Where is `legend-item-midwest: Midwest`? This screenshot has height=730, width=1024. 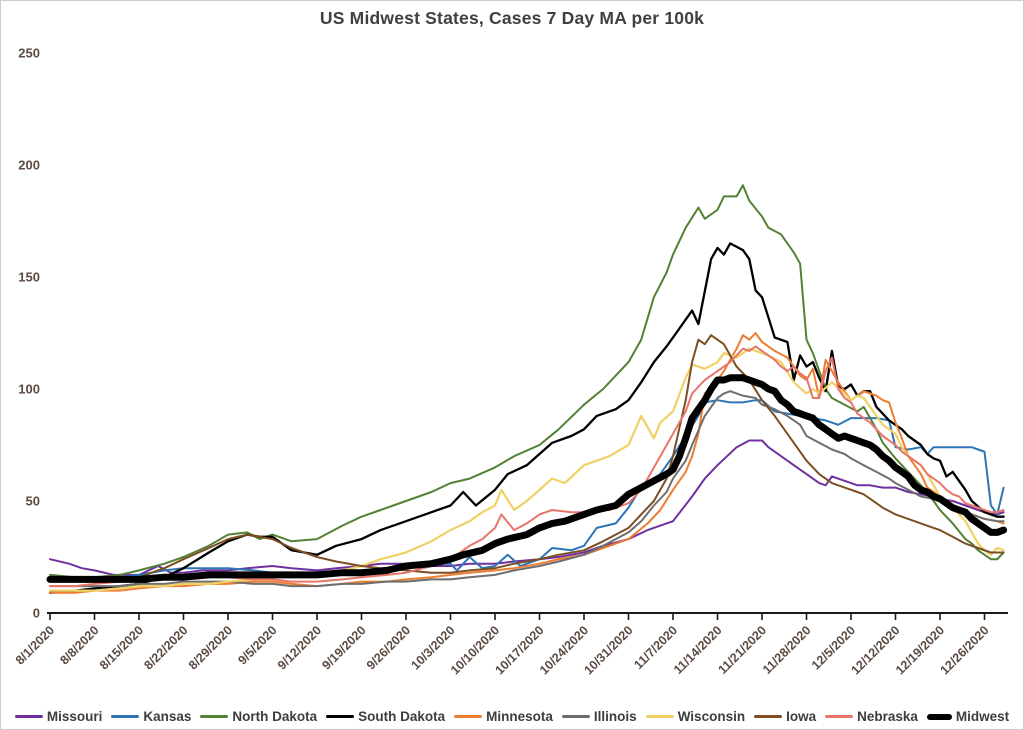 legend-item-midwest: Midwest is located at coordinates (968, 716).